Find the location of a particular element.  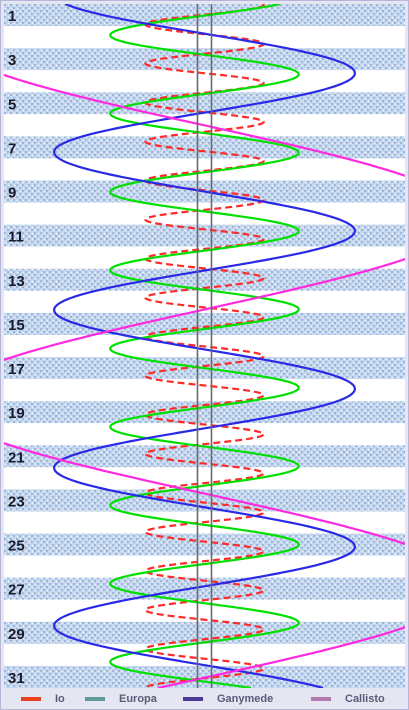

day-label: 17 is located at coordinates (16, 369).